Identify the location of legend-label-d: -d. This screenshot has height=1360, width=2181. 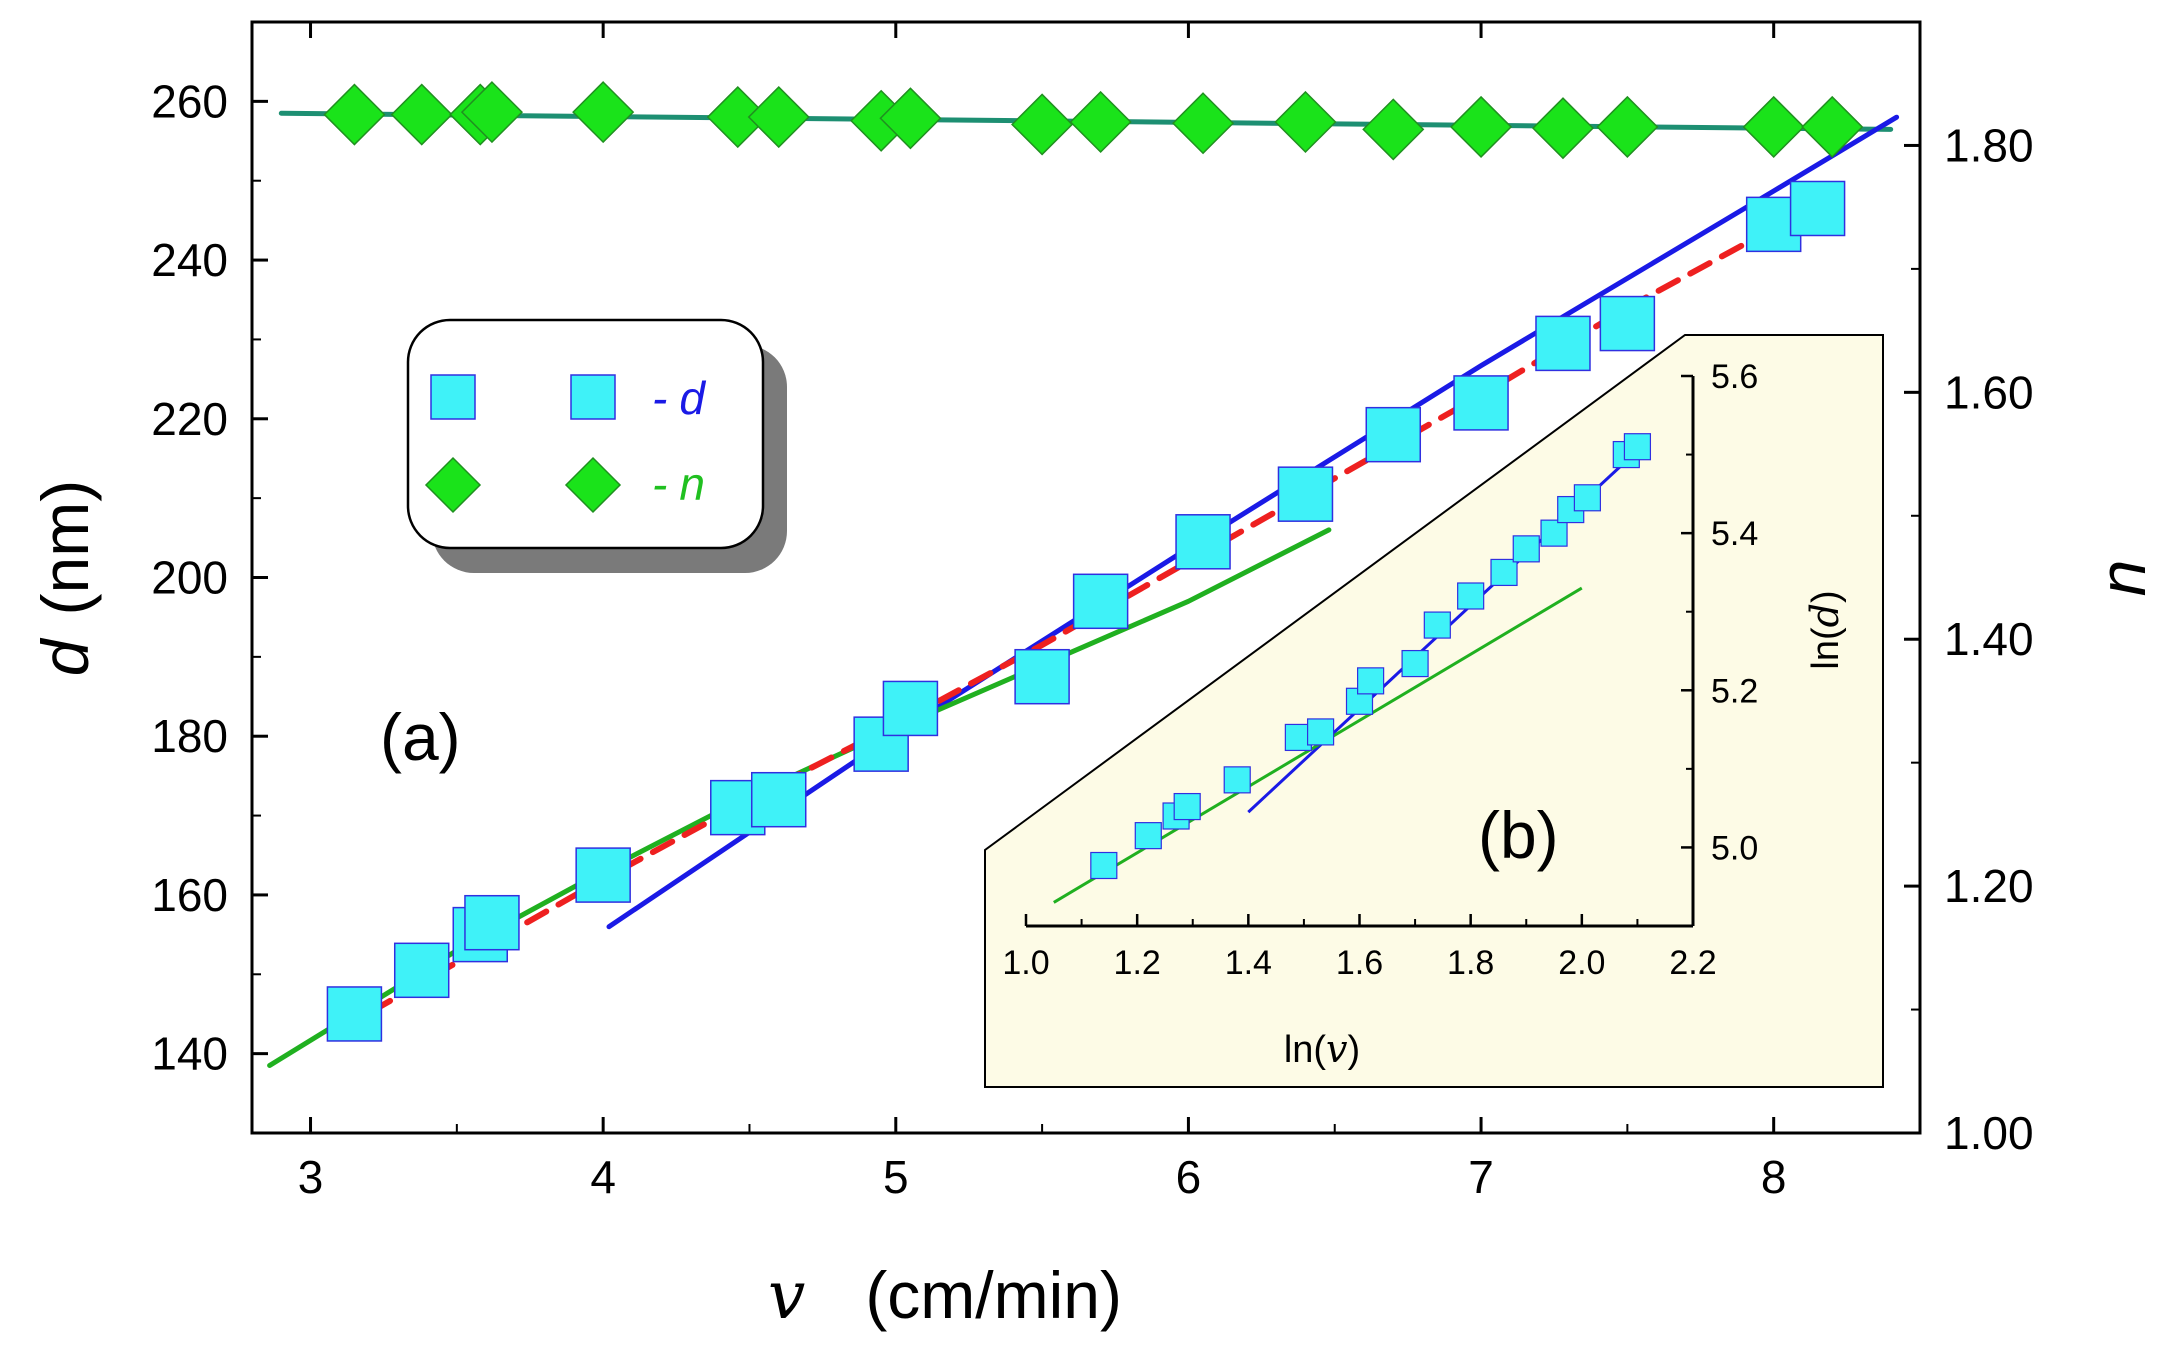
(679, 398).